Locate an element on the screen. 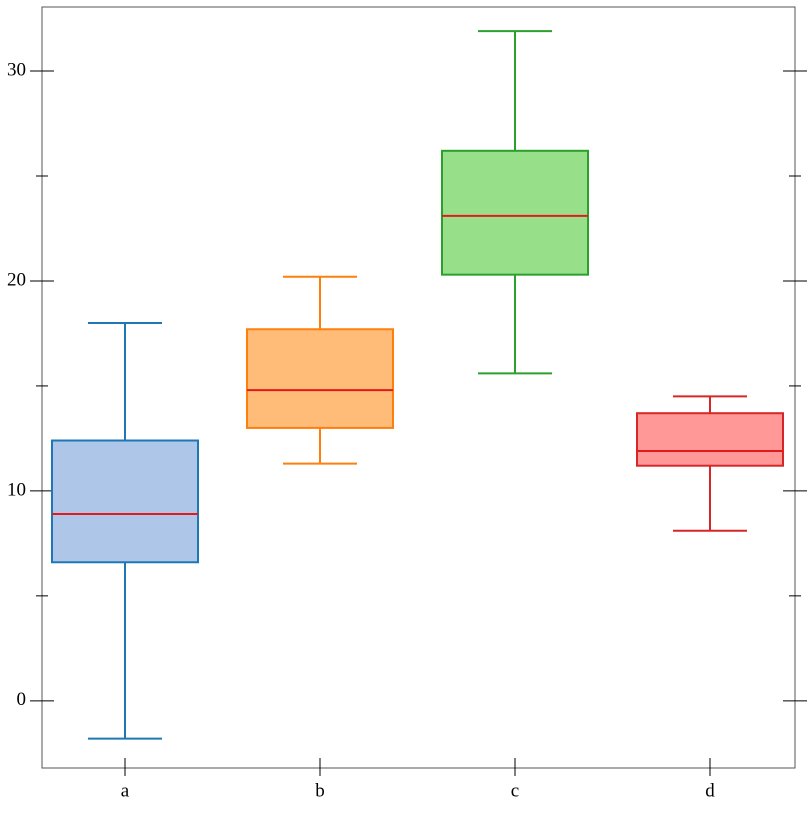 This screenshot has width=812, height=817. x-tick-label: c is located at coordinates (515, 790).